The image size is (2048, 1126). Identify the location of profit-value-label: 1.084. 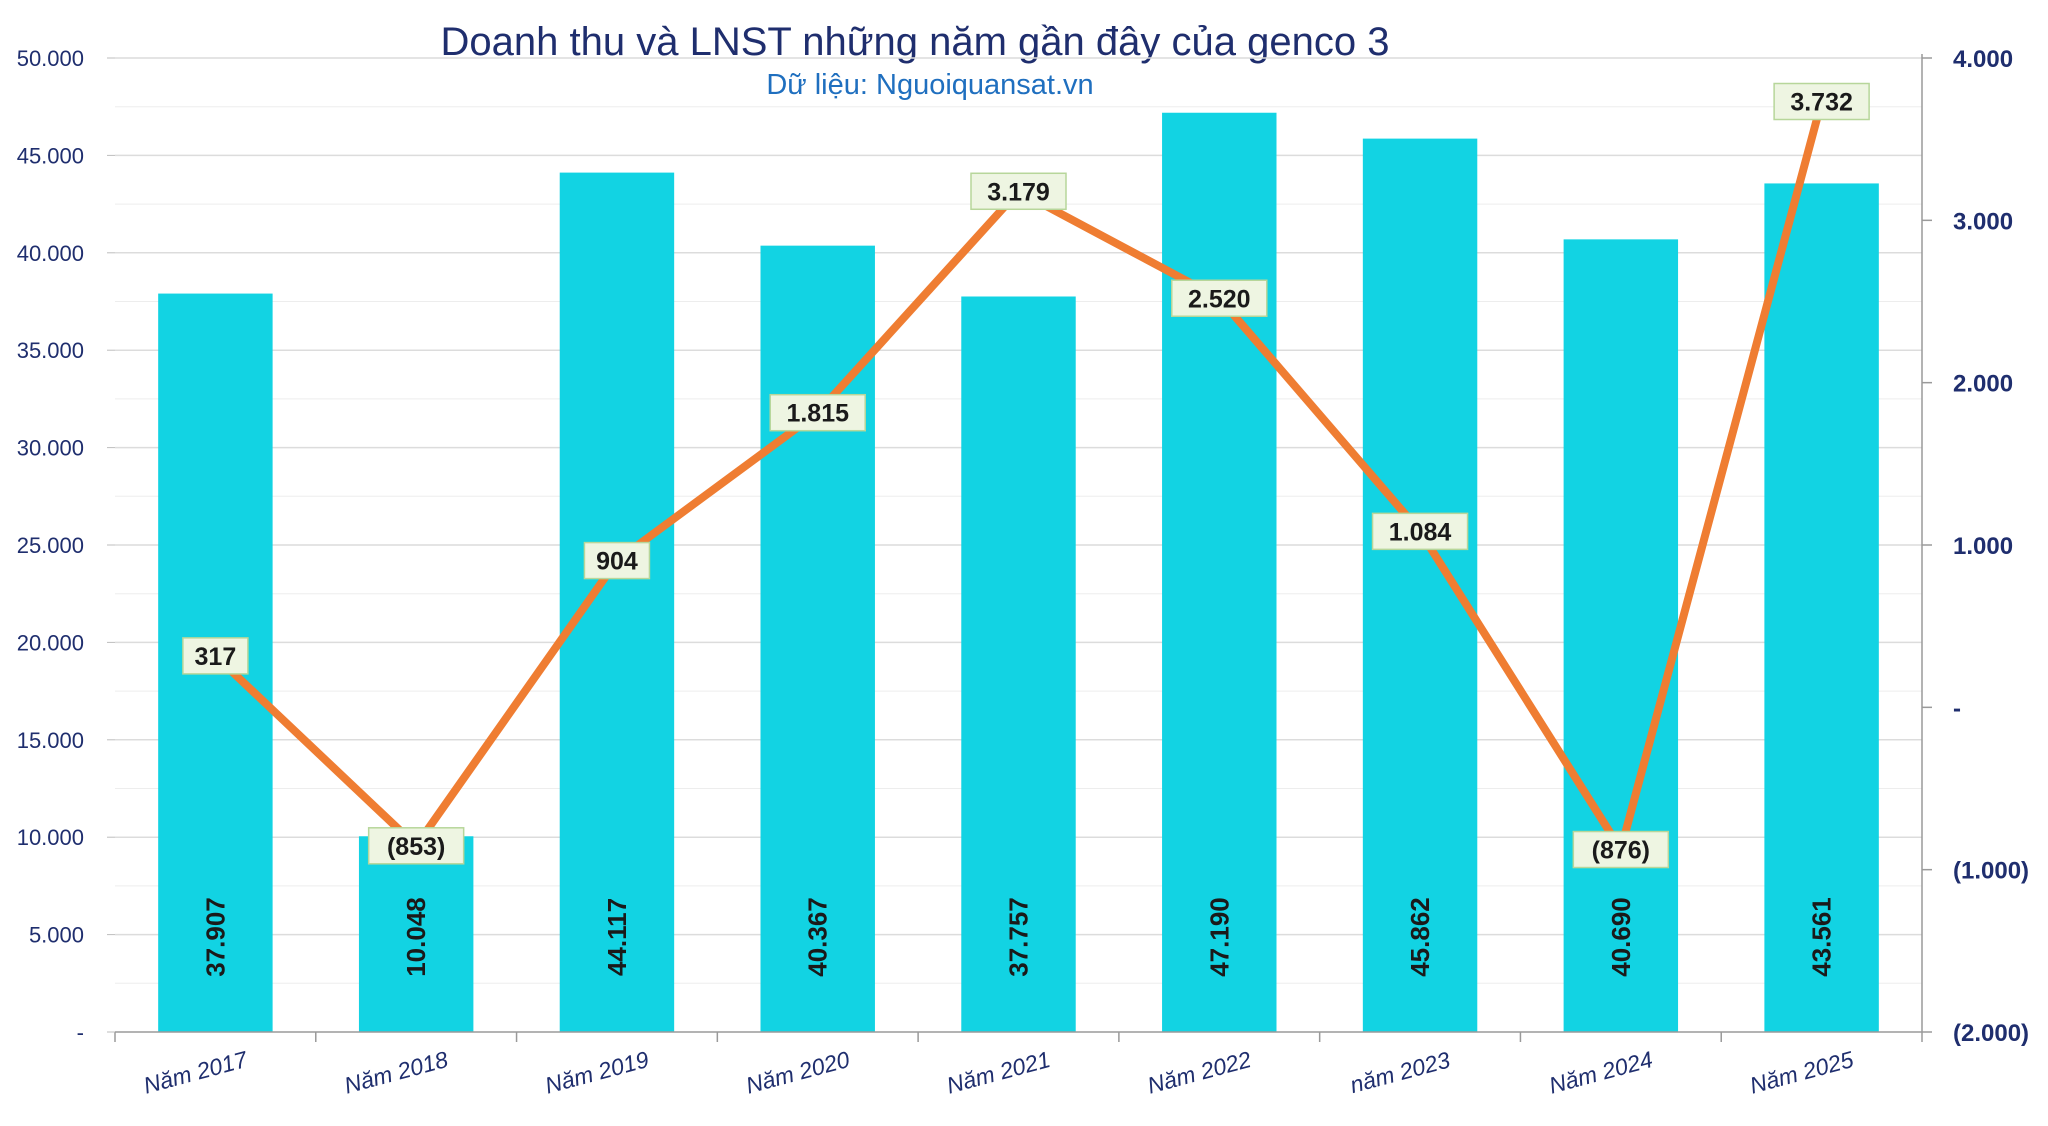
(1420, 532).